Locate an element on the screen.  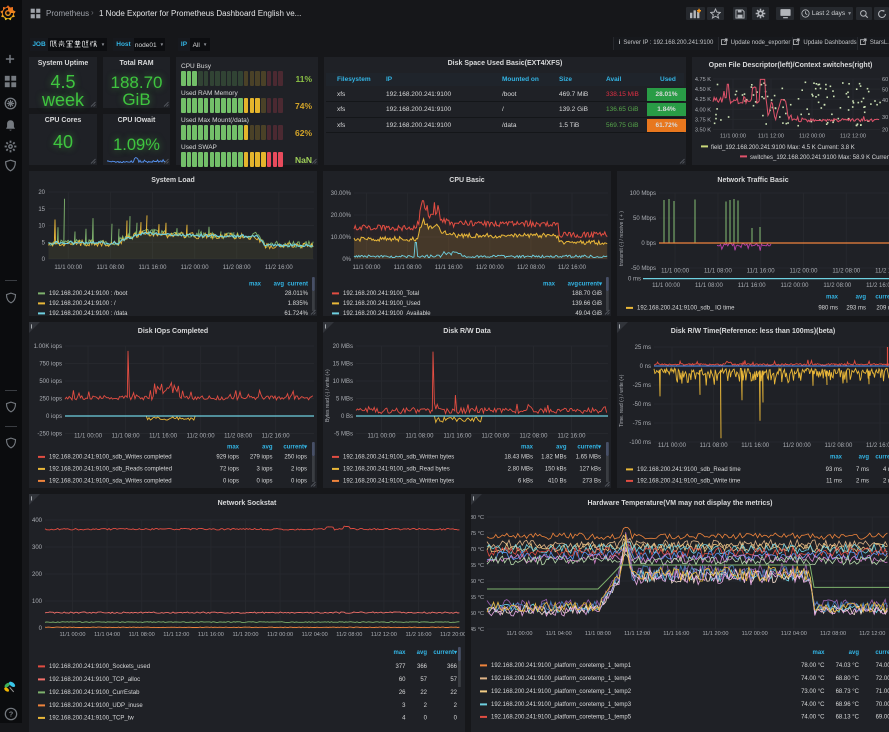
svg-text: 57 is located at coordinates (453, 680).